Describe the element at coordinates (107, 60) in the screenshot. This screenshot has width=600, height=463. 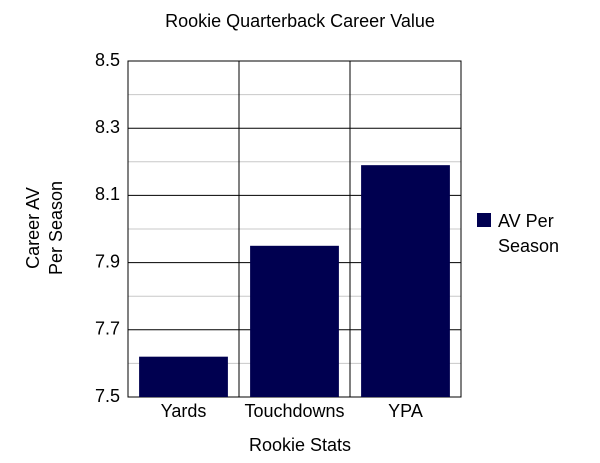
I see `y-tick-label: 8.5` at that location.